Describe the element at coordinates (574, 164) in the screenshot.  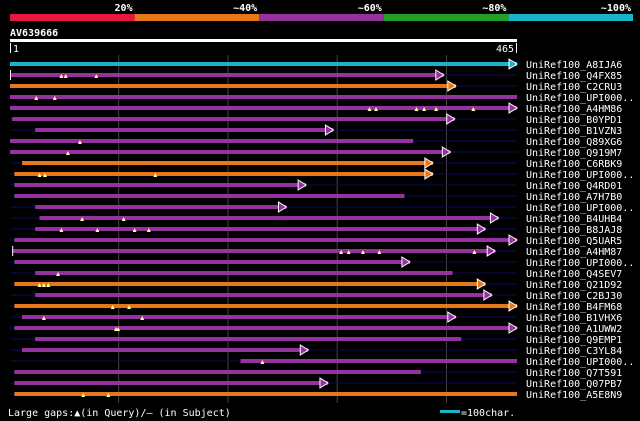
I see `hit-label: UniRef100_C6RBK9` at that location.